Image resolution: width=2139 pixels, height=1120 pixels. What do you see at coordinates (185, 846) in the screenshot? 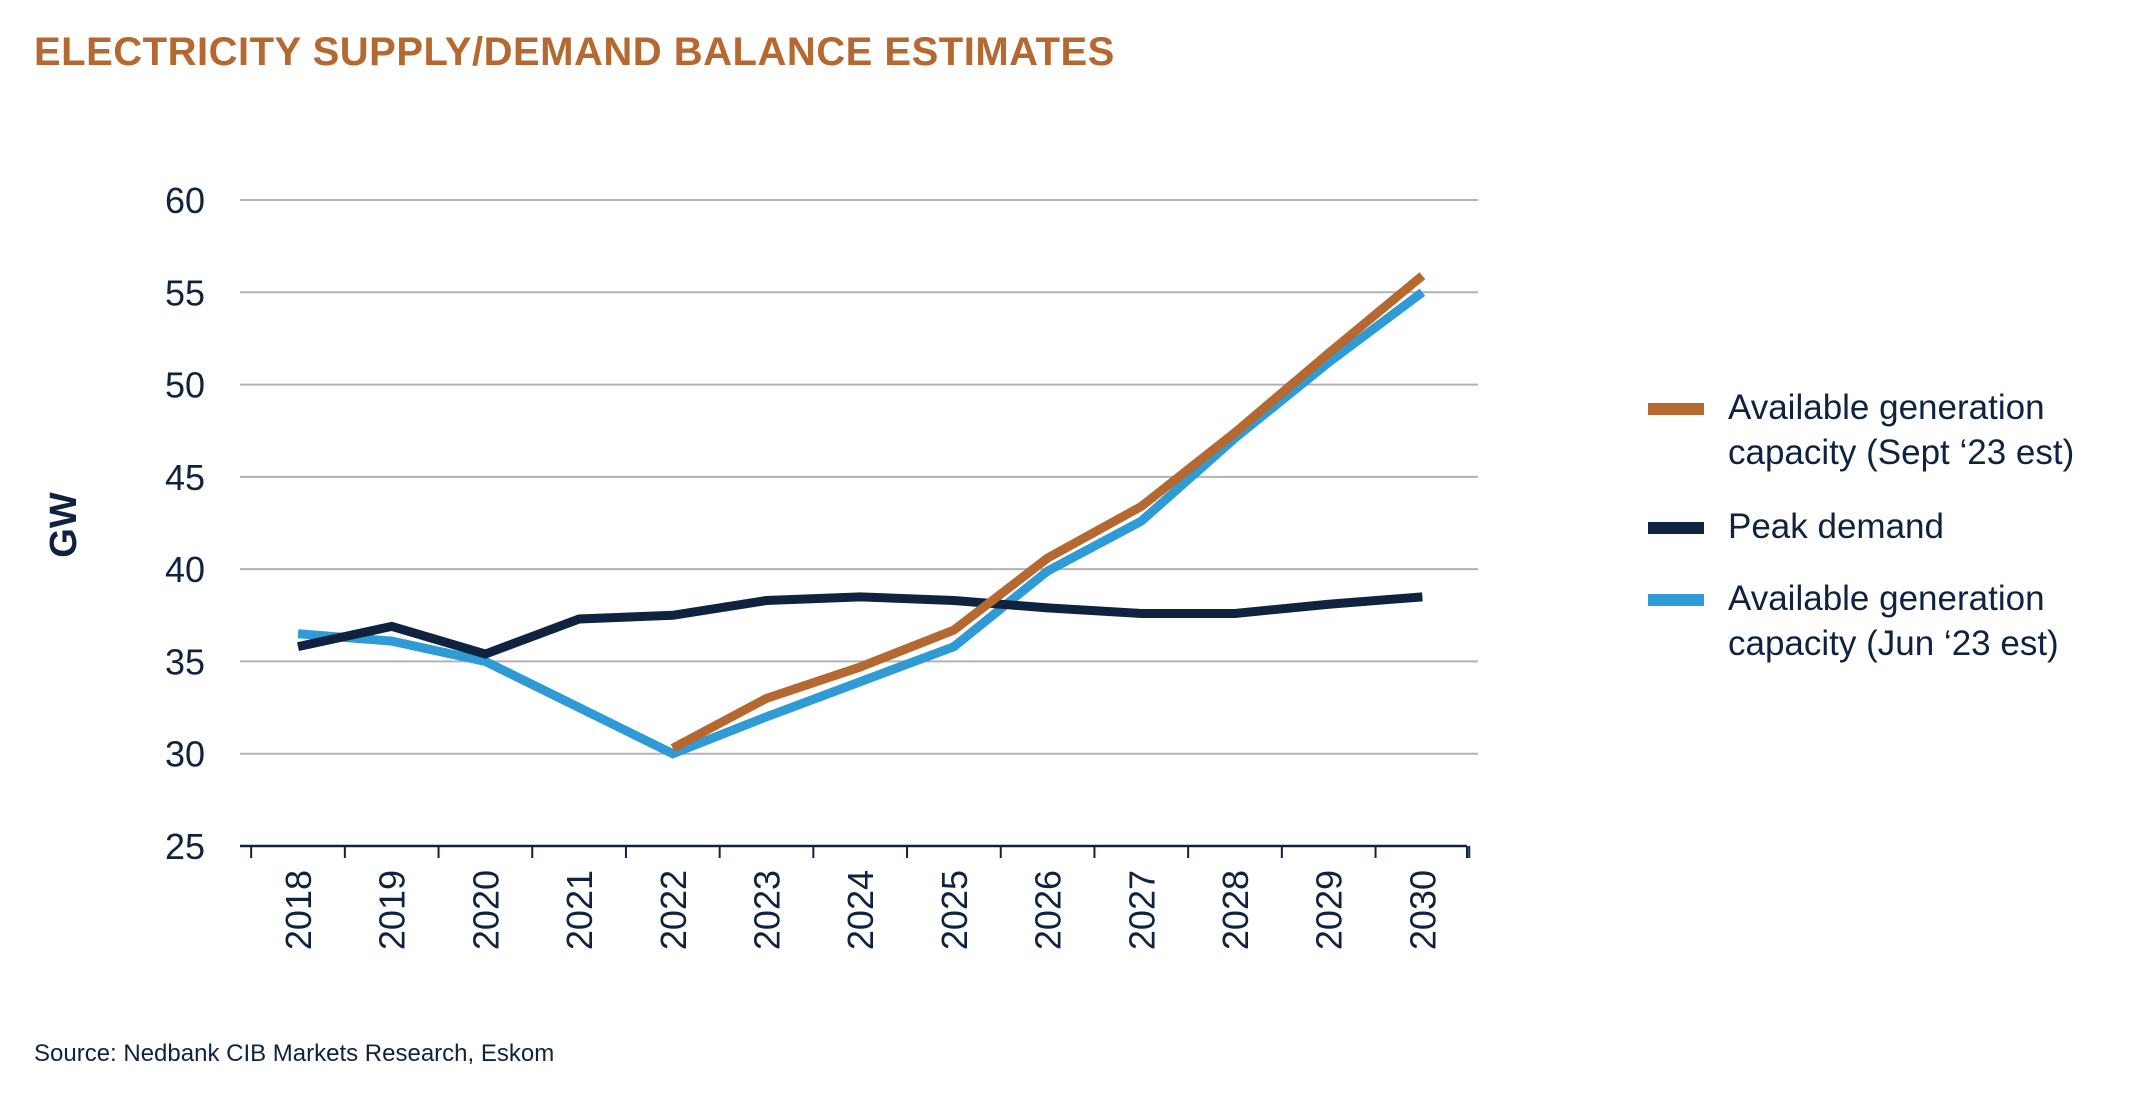
I see `y-tick-label: 25` at bounding box center [185, 846].